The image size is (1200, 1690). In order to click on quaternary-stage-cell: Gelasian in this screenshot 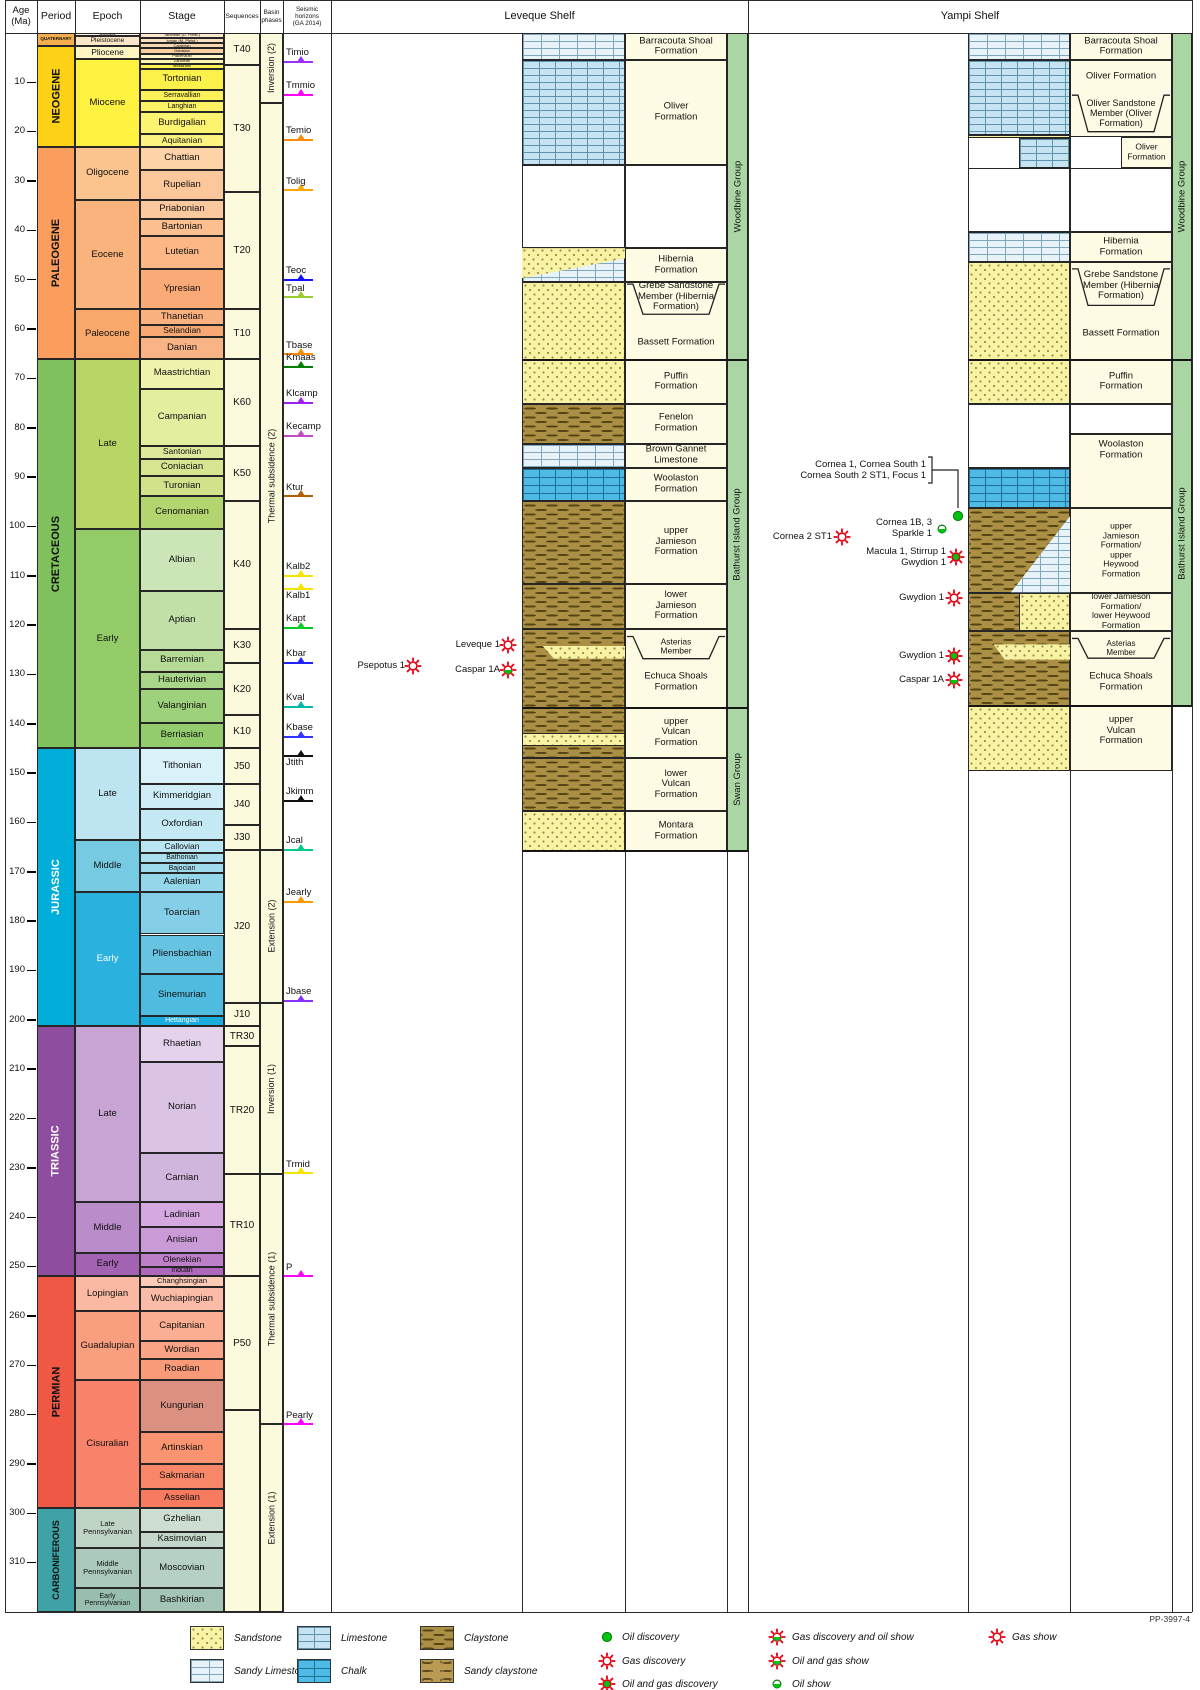, I will do `click(182, 51)`.